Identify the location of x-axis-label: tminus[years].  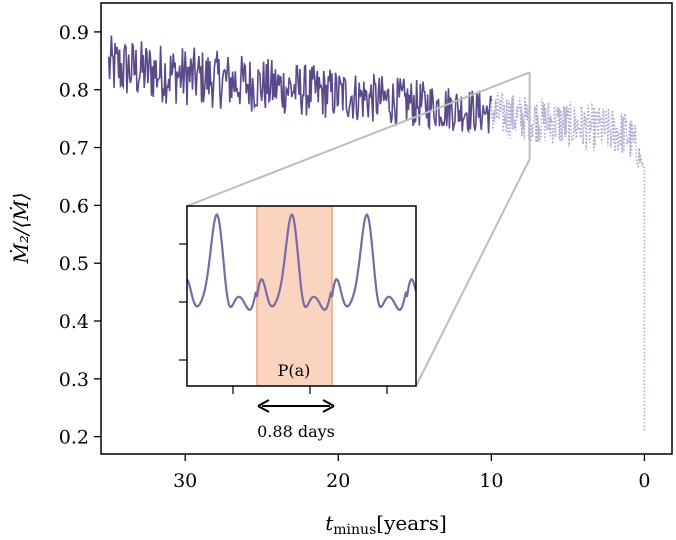
(386, 524).